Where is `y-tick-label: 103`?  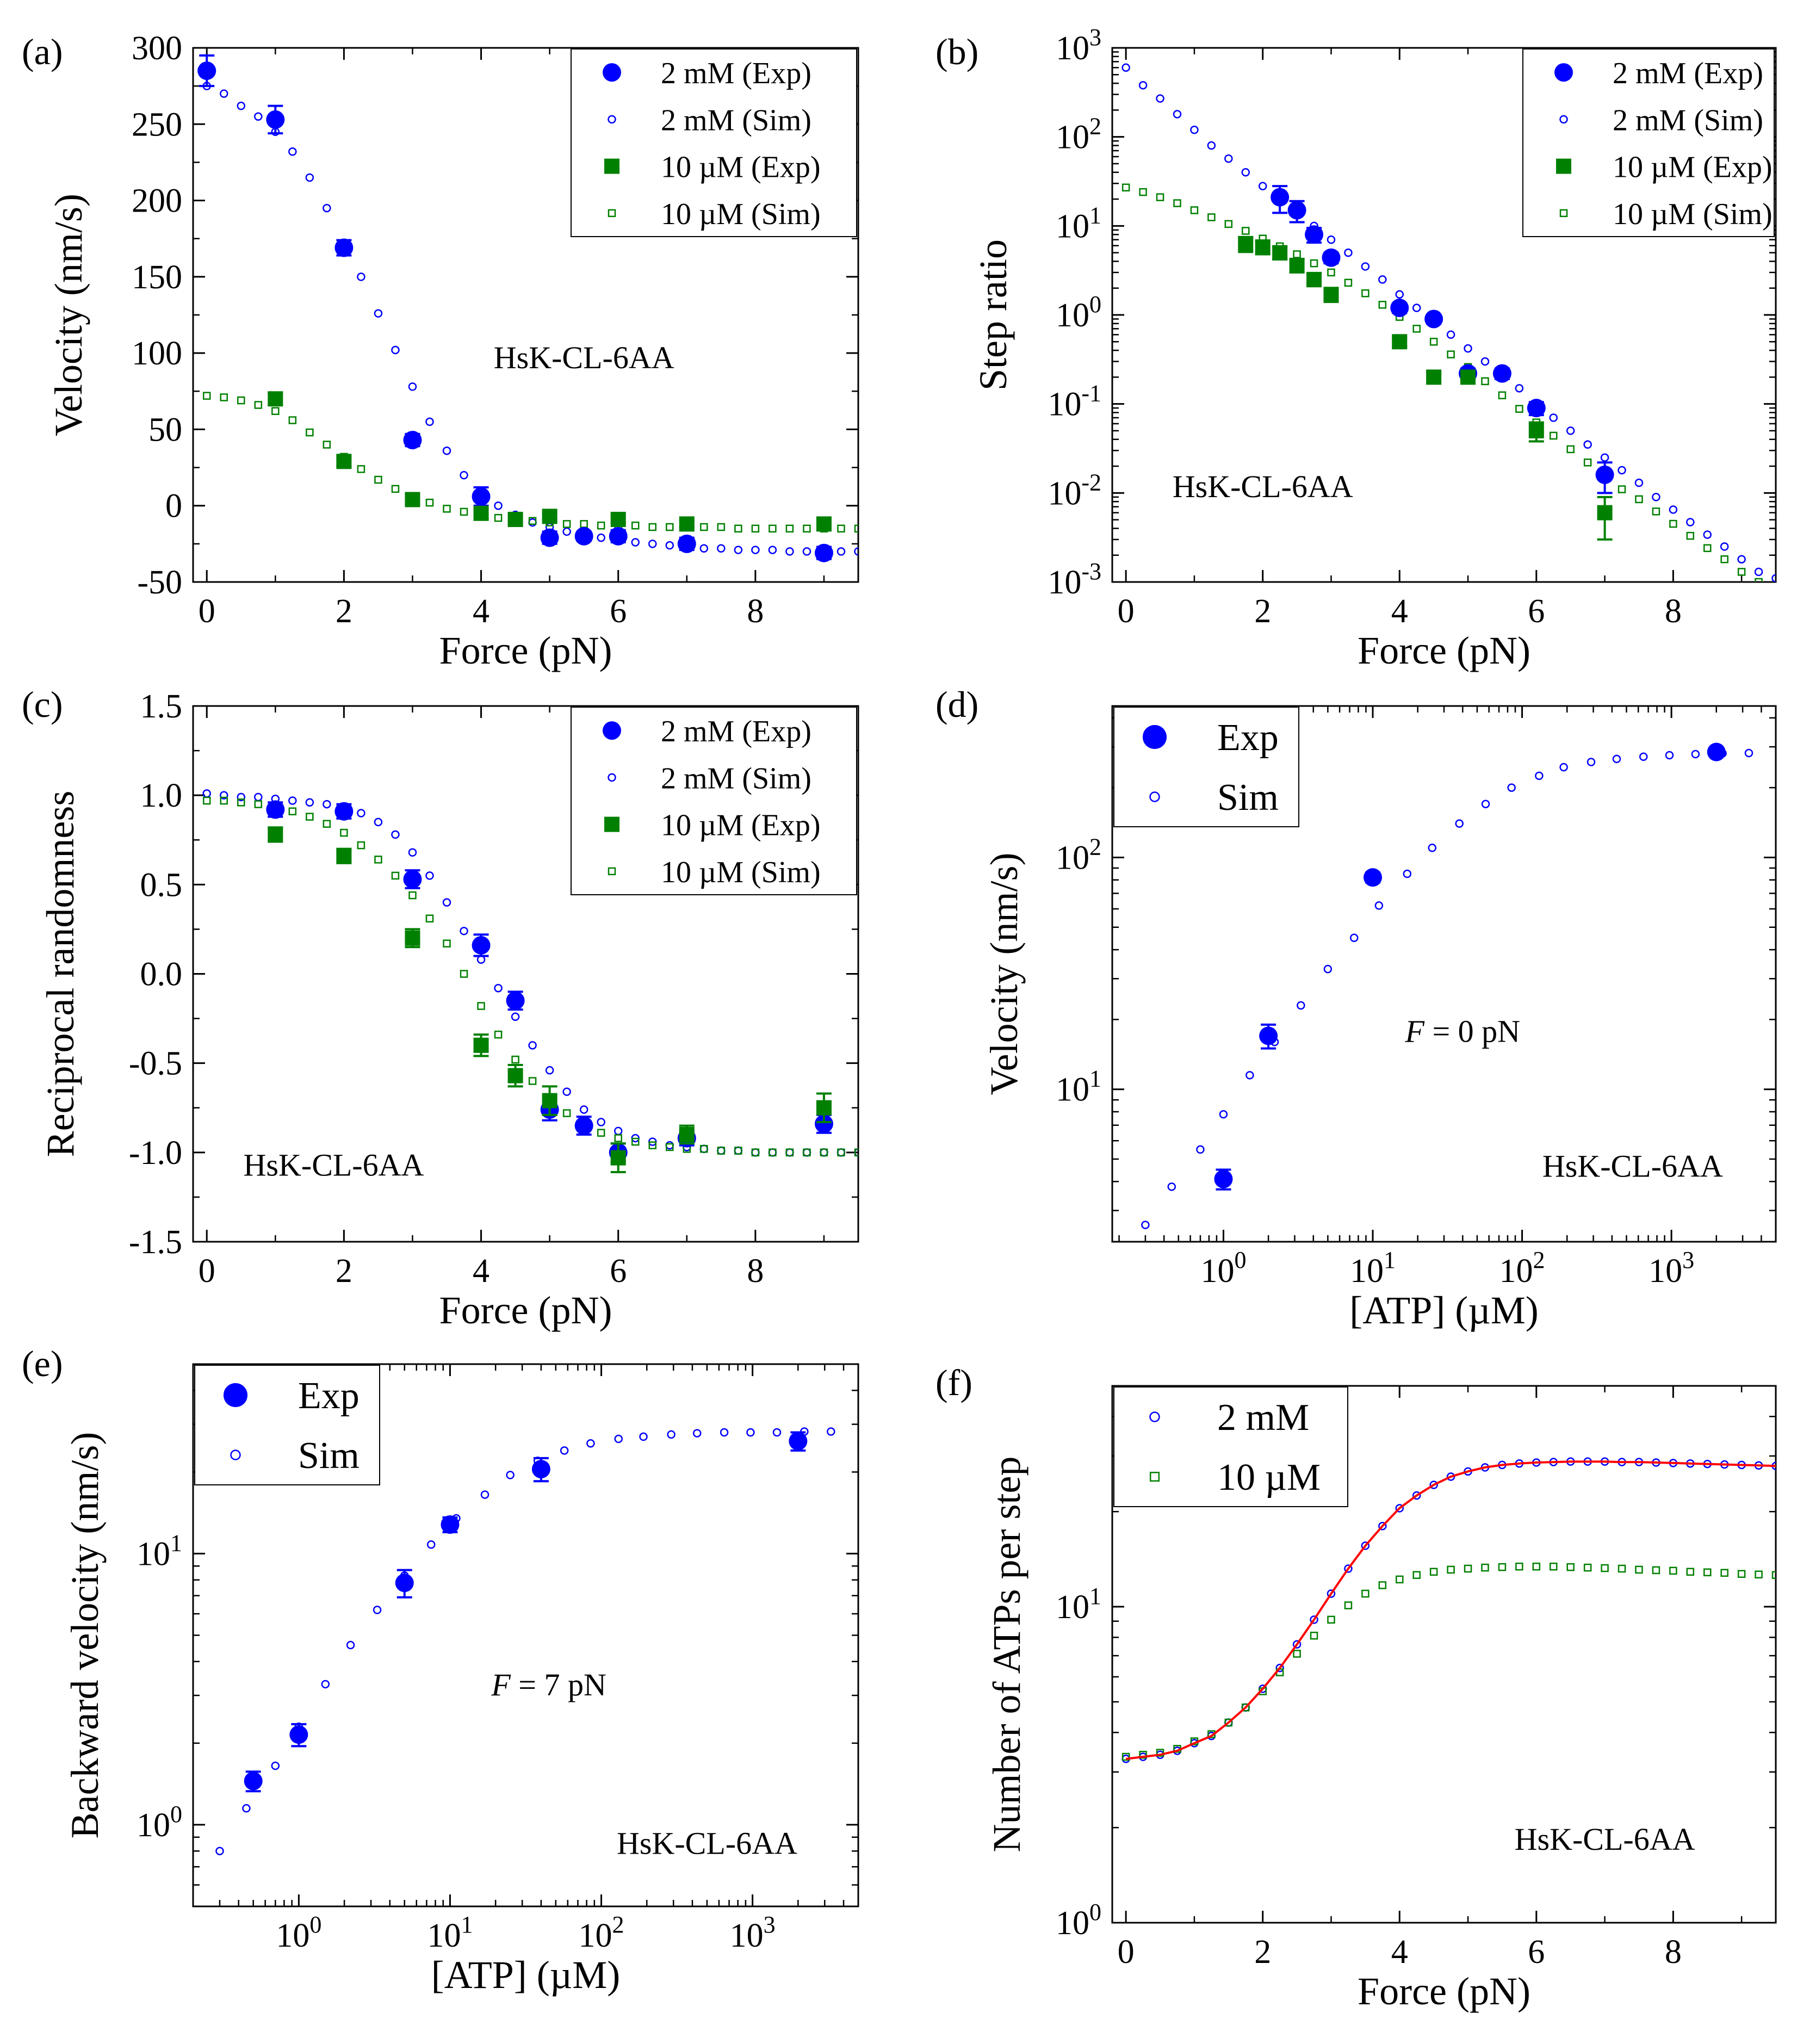
y-tick-label: 103 is located at coordinates (1078, 45).